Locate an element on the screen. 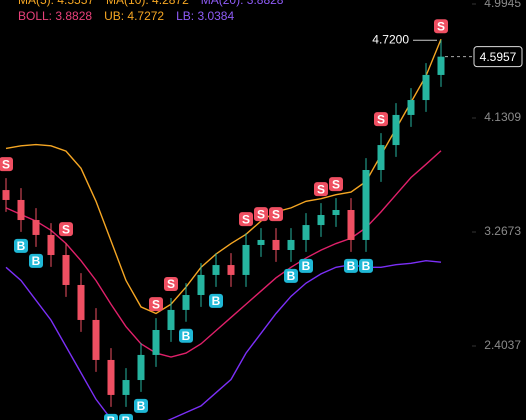  price-box is located at coordinates (498, 57).